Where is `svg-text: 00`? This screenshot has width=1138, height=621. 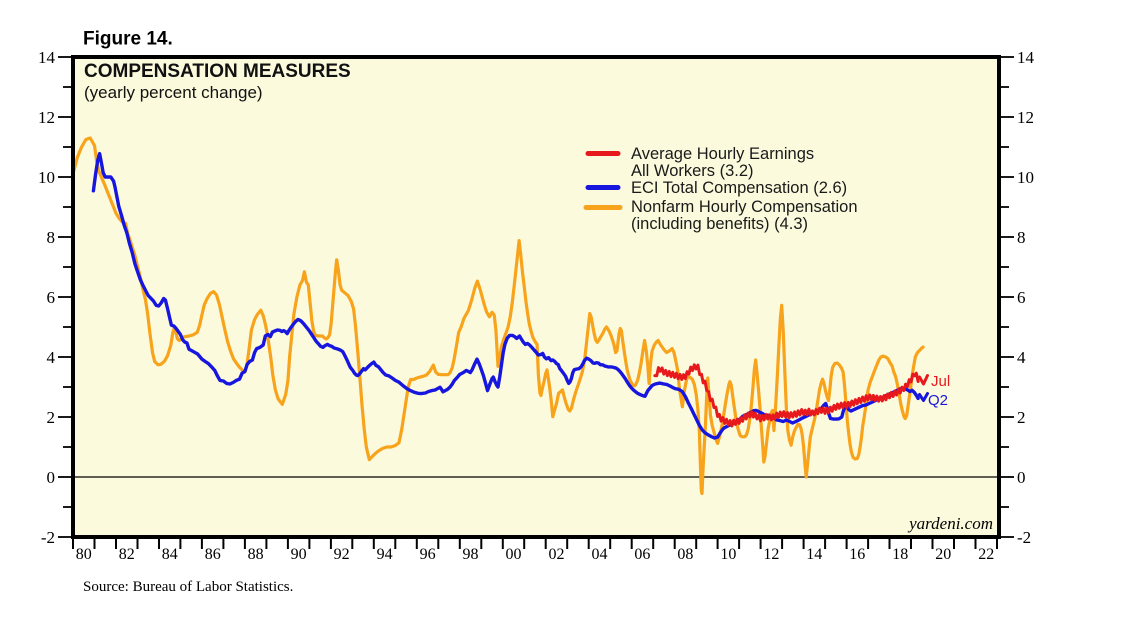
svg-text: 00 is located at coordinates (514, 554).